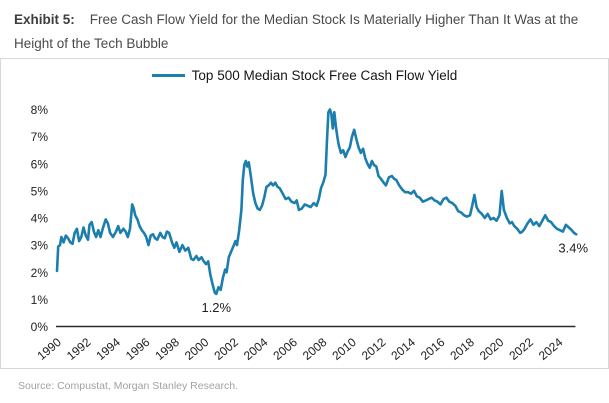 The height and width of the screenshot is (403, 609). Describe the element at coordinates (216, 307) in the screenshot. I see `data-point-annotation: 1.2%` at that location.